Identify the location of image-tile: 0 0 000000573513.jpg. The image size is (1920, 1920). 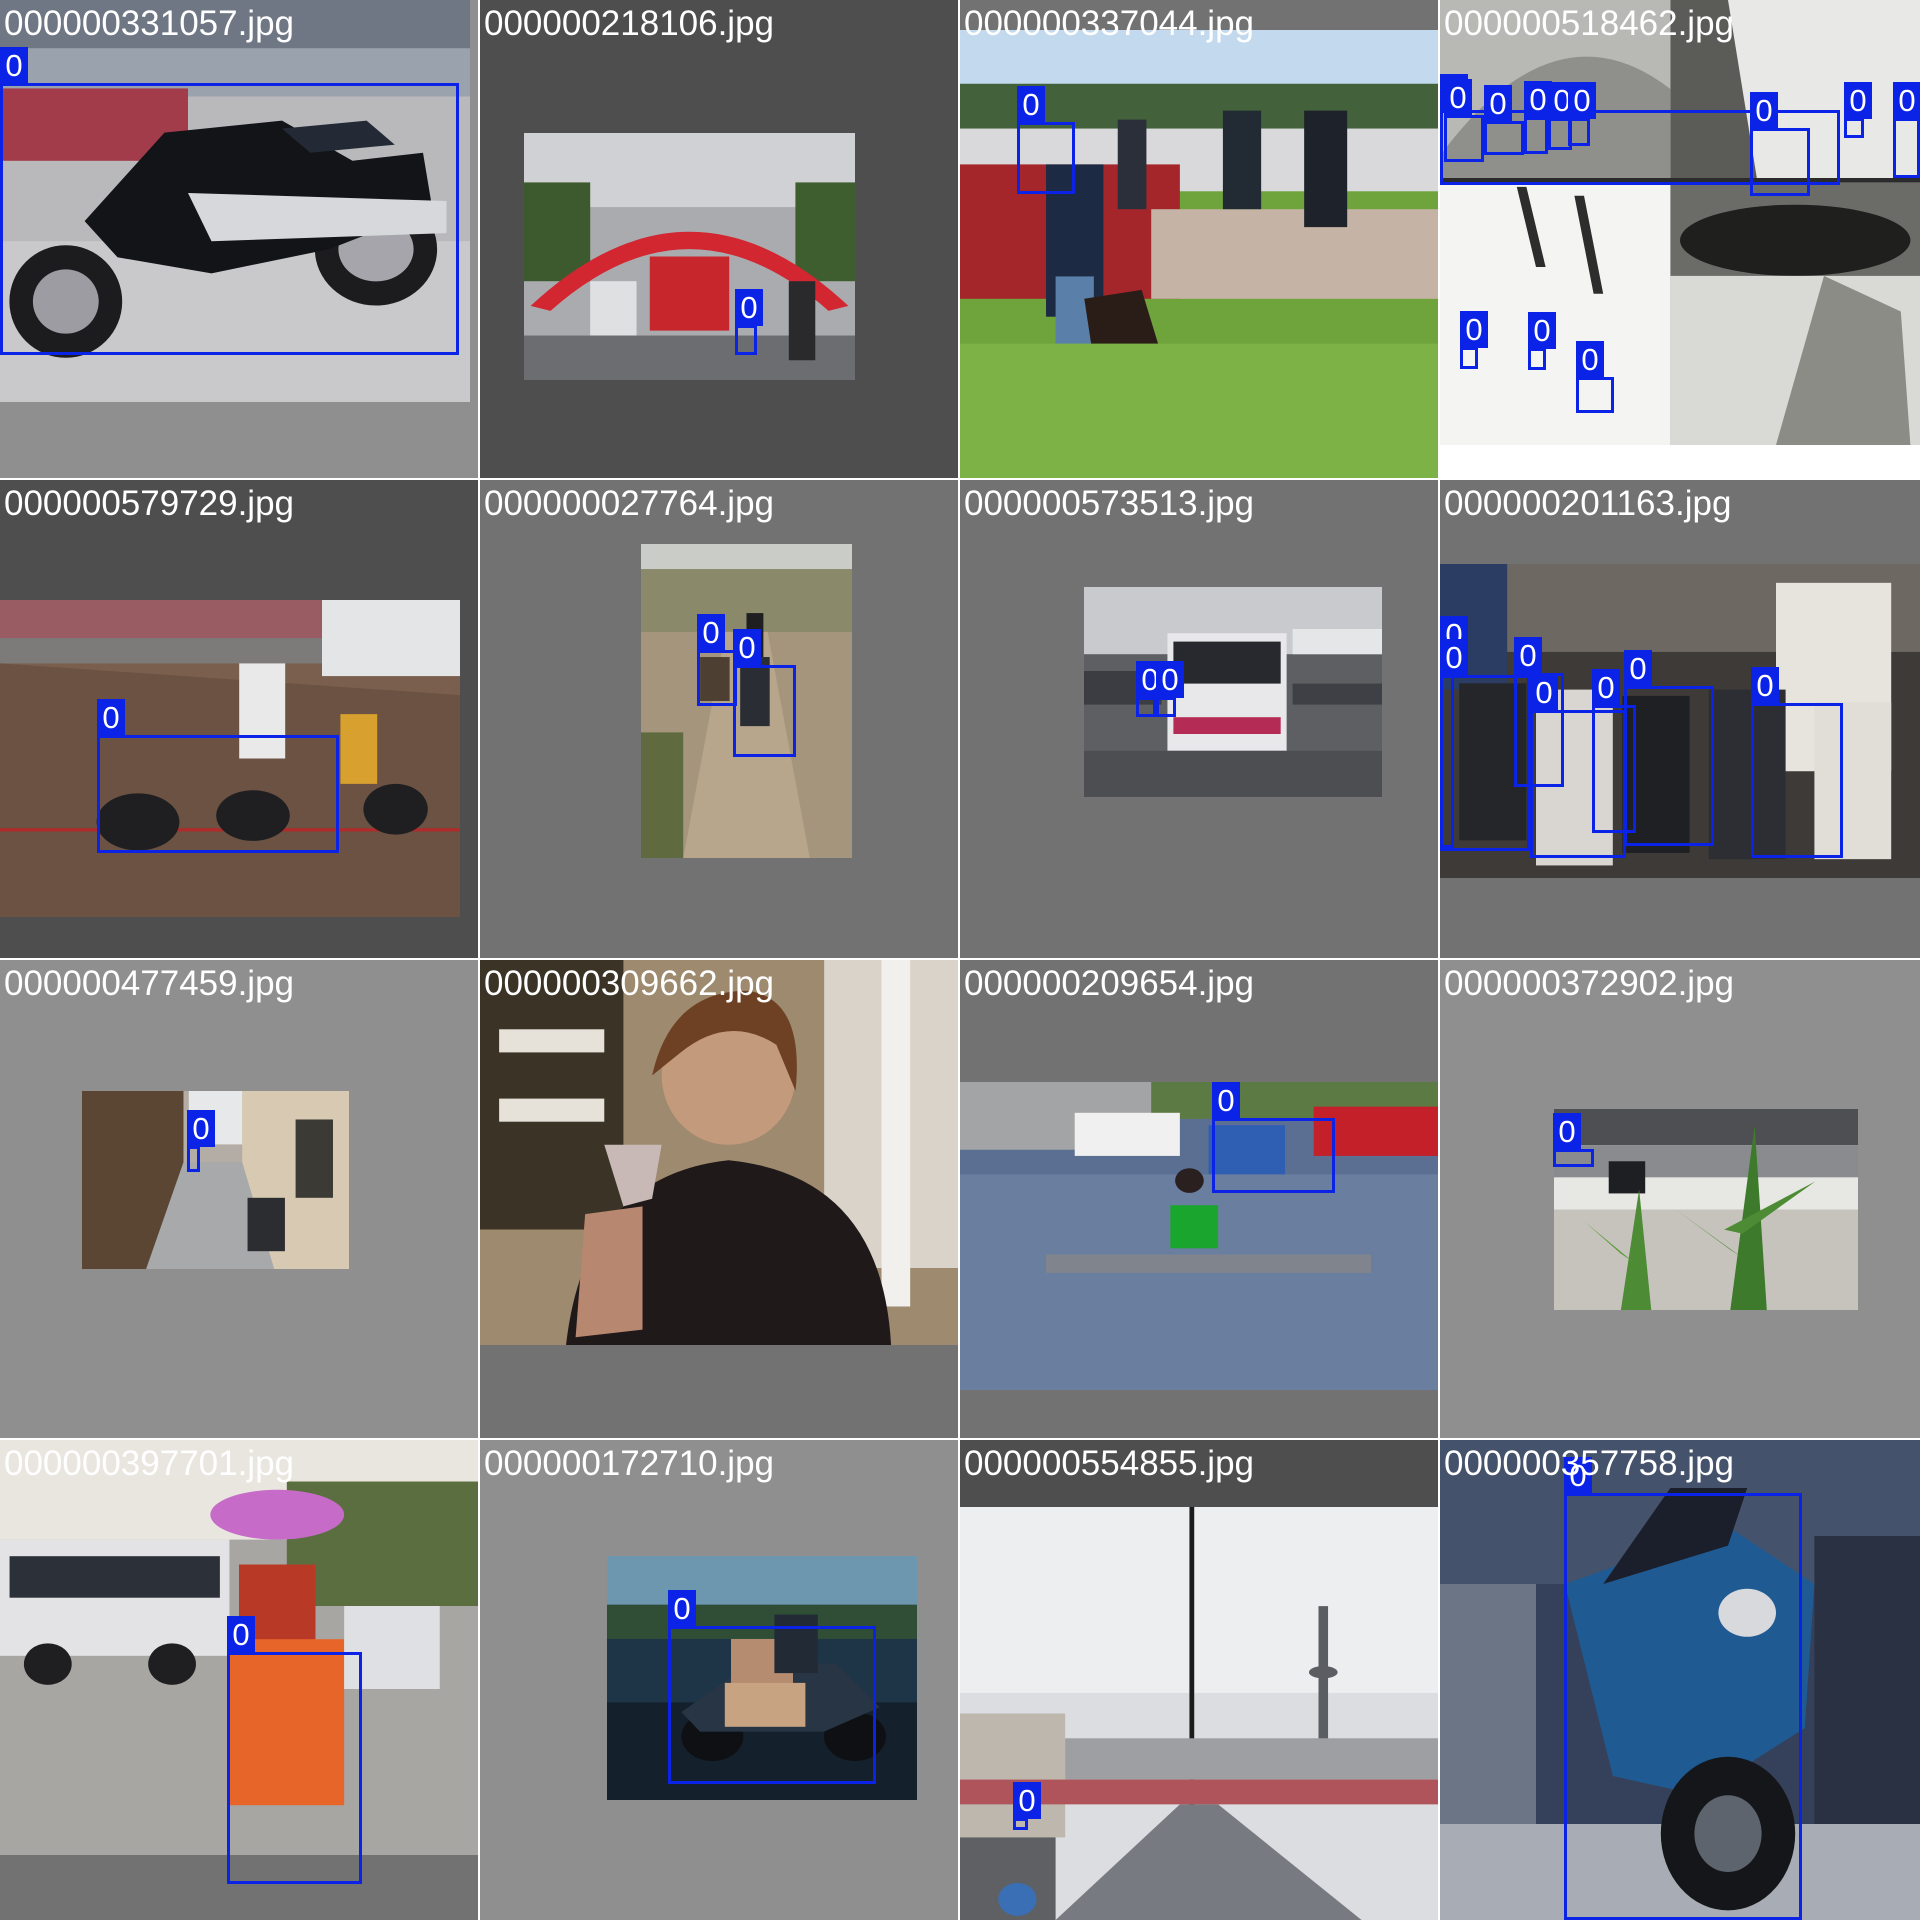
(1199, 719).